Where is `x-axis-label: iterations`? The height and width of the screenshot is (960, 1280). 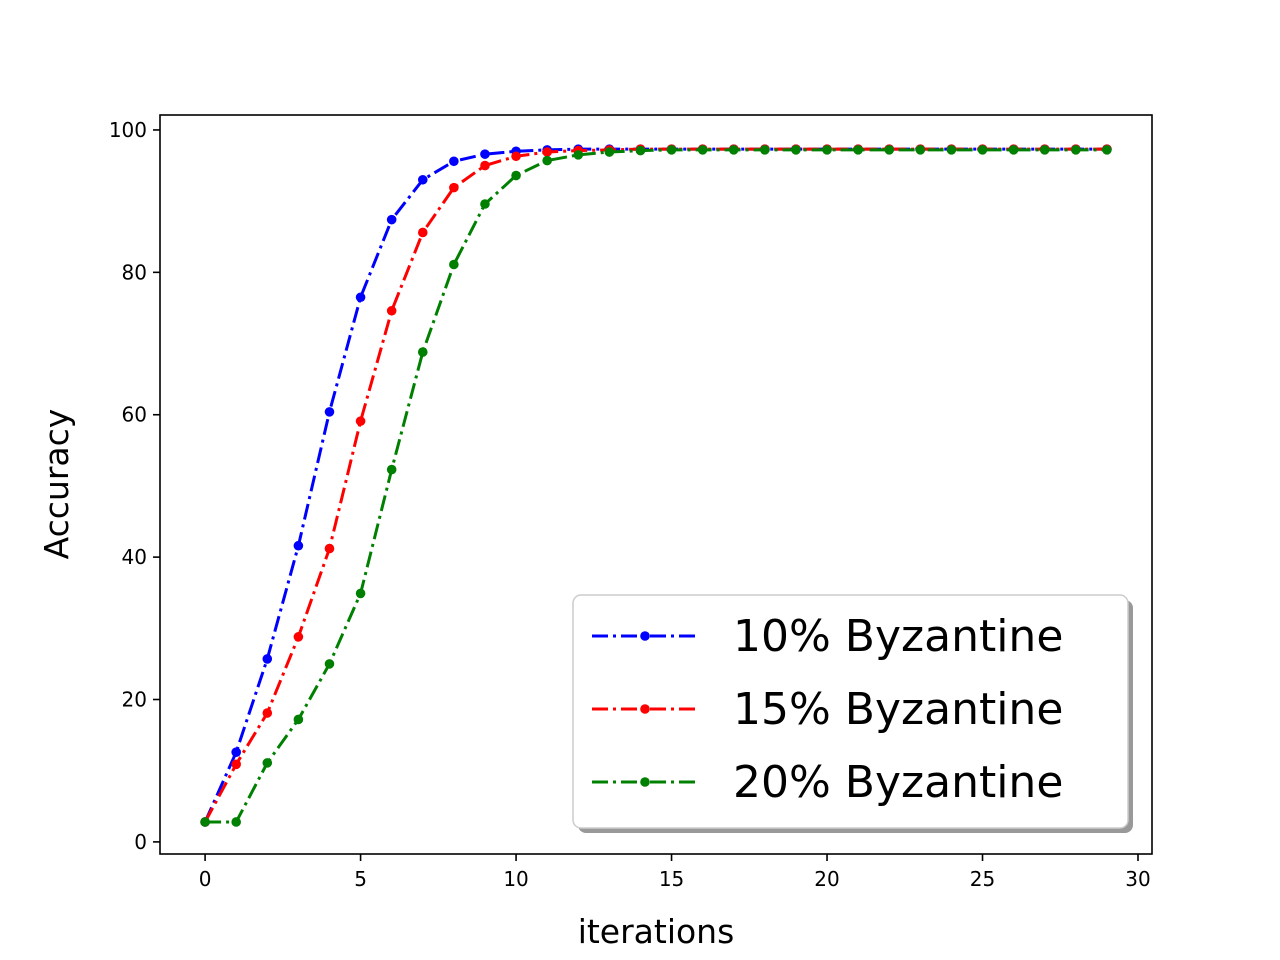
x-axis-label: iterations is located at coordinates (656, 931).